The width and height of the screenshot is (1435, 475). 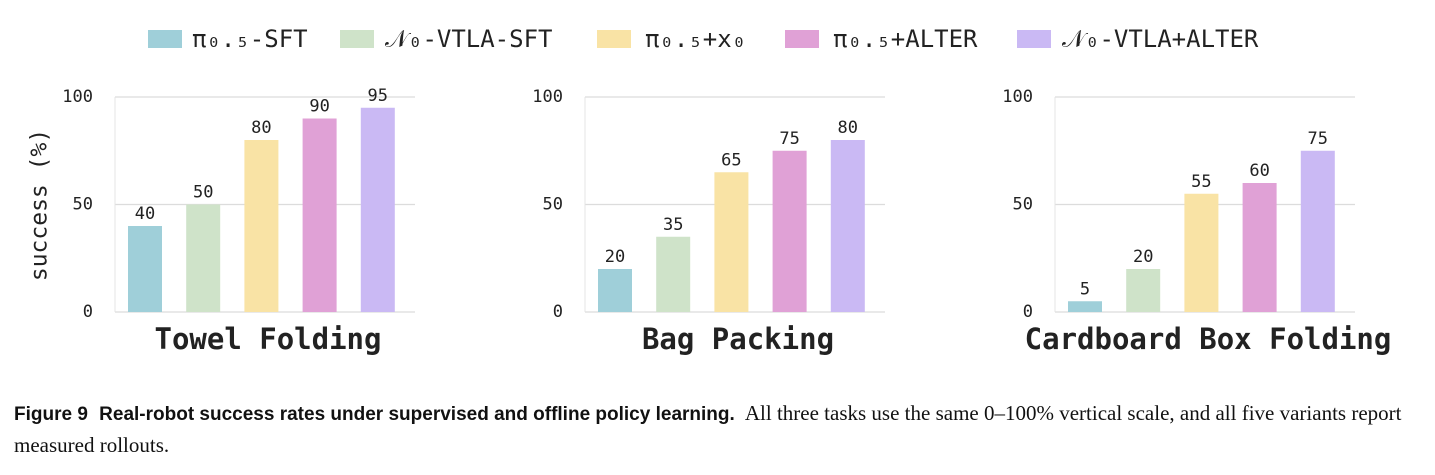 What do you see at coordinates (468, 39) in the screenshot?
I see `legend-label: 𝒩₀-VTLA-SFT` at bounding box center [468, 39].